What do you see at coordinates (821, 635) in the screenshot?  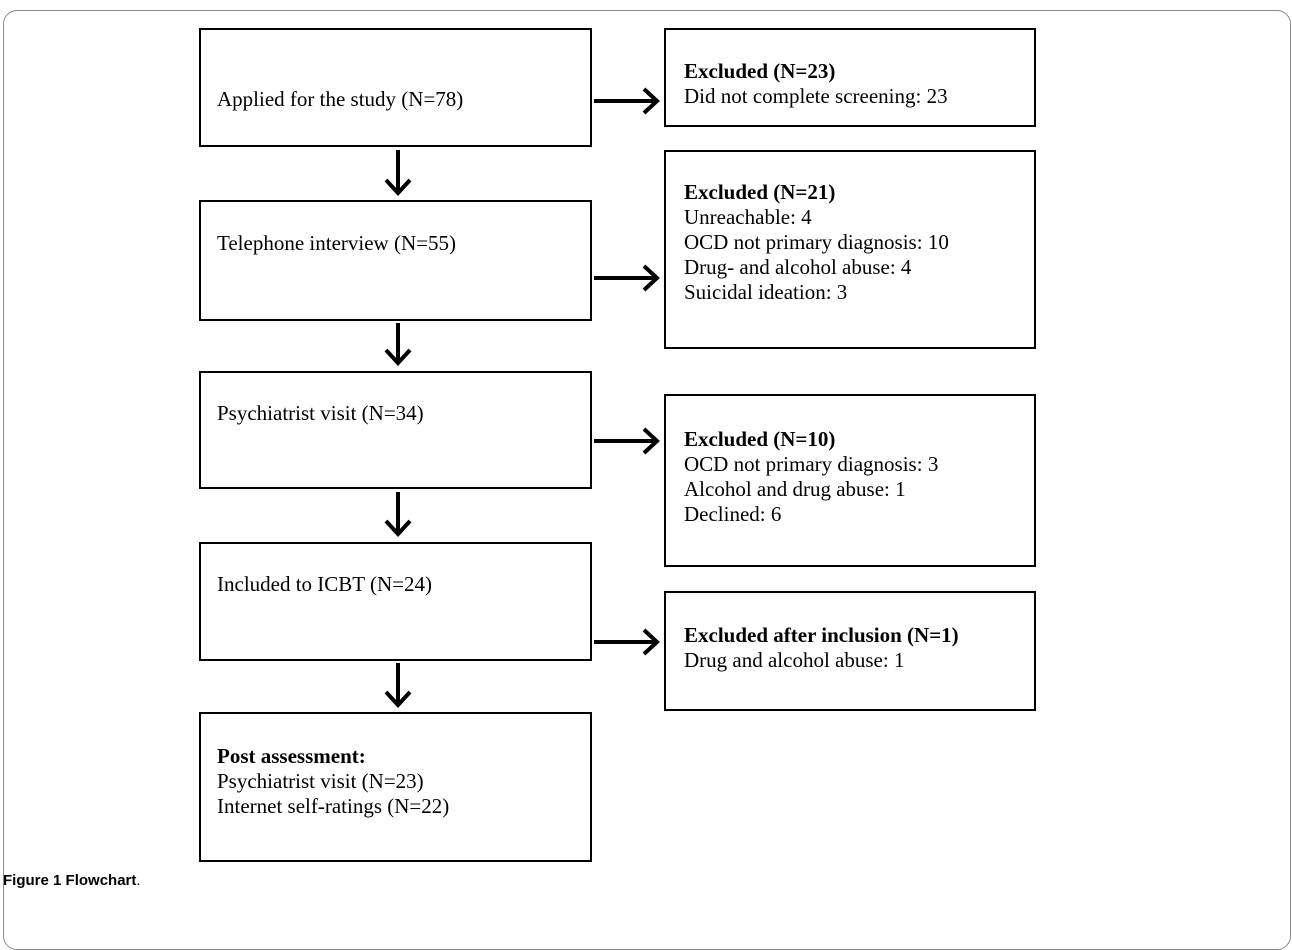 I see `excluded-heading: Excluded after inclusion (N=1)` at bounding box center [821, 635].